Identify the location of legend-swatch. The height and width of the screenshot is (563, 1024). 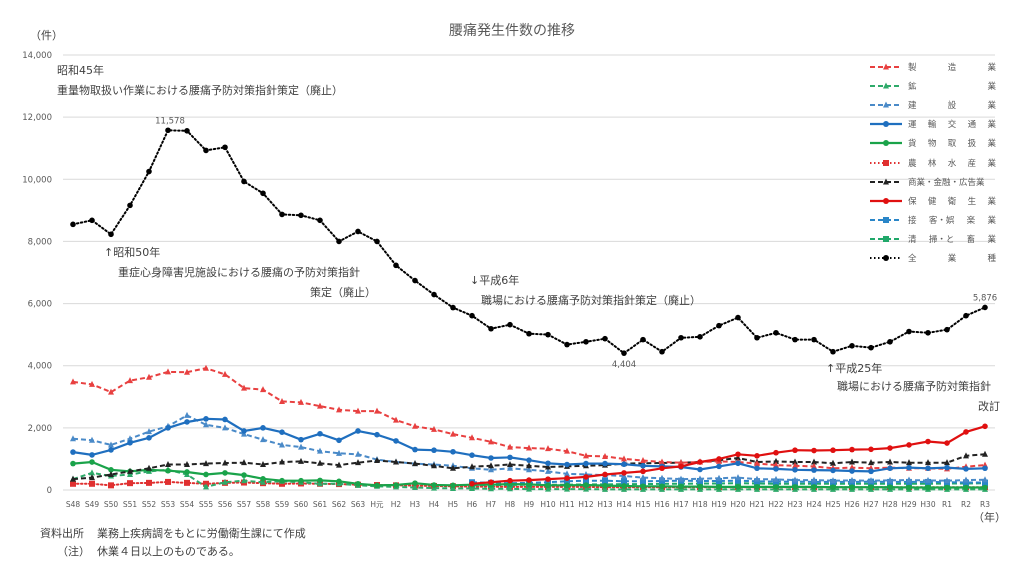
(886, 104).